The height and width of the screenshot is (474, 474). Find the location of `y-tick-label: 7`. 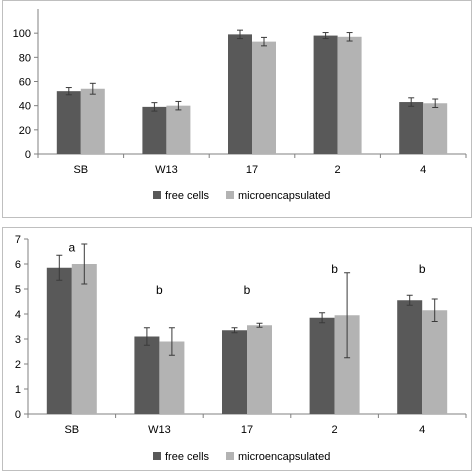

y-tick-label: 7 is located at coordinates (18, 240).